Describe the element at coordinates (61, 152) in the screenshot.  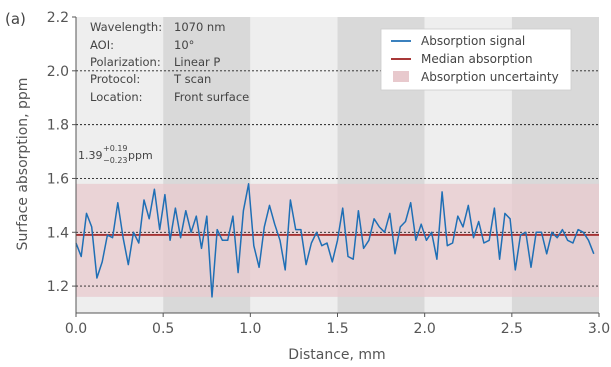
I see `y-tick-labels: 1.2 1.4 1.6 1.8 2.0 2.2` at that location.